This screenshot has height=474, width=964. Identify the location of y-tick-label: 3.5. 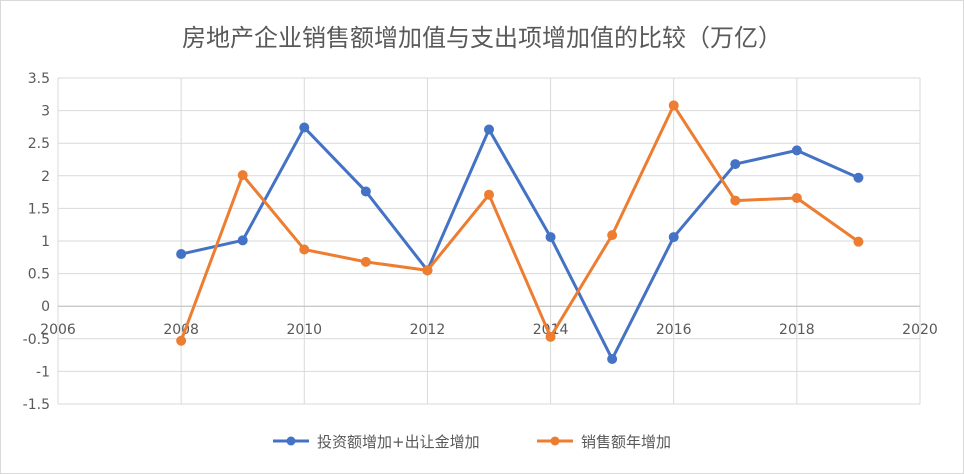
(39, 79).